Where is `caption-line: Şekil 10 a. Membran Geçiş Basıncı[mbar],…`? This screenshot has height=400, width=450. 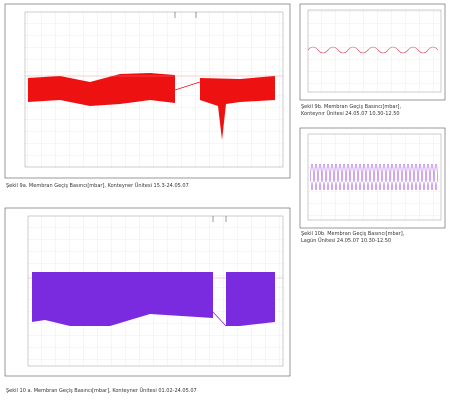
caption-line: Şekil 10 a. Membran Geçiş Basıncı[mbar],… is located at coordinates (101, 391).